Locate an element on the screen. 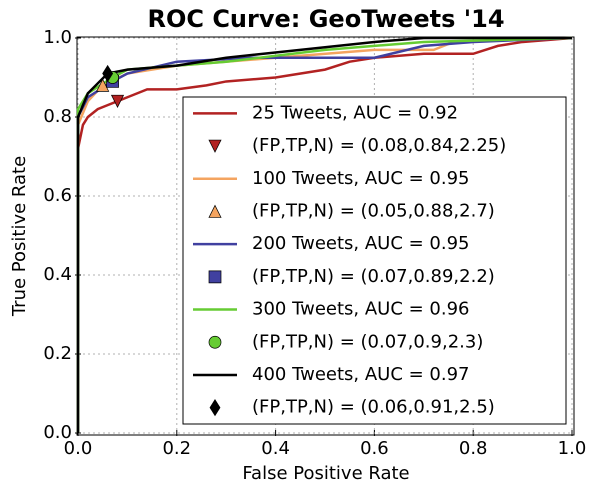 The image size is (589, 487). legend-label: (FP,TP,N) = (0.07,0.9,2.3) is located at coordinates (367, 341).